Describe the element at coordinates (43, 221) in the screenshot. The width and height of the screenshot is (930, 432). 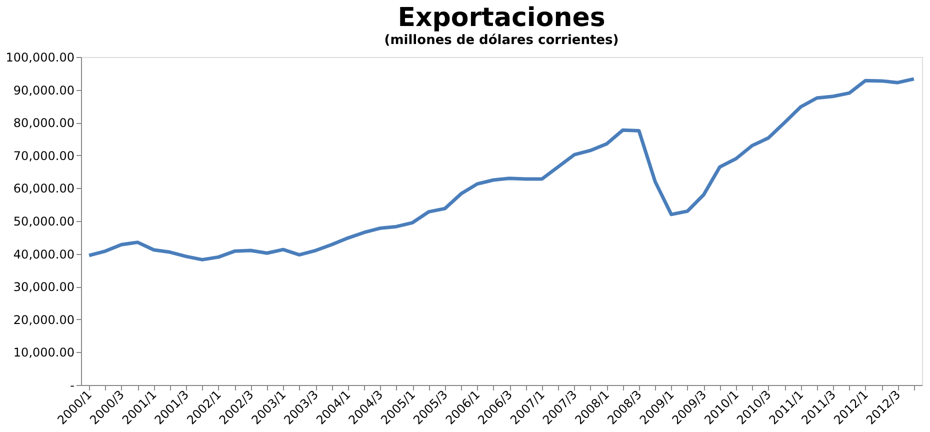
I see `y-tick-label: 50,000.00` at that location.